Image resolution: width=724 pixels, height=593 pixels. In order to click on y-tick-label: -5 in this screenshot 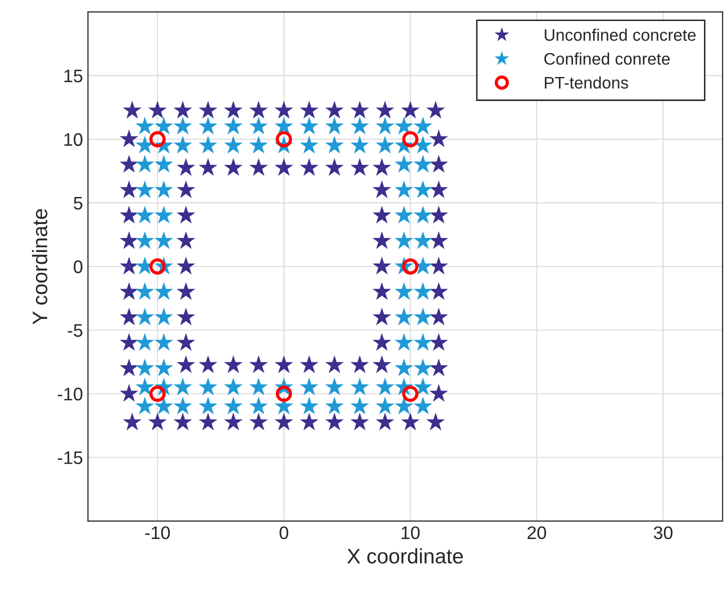, I will do `click(75, 330)`.